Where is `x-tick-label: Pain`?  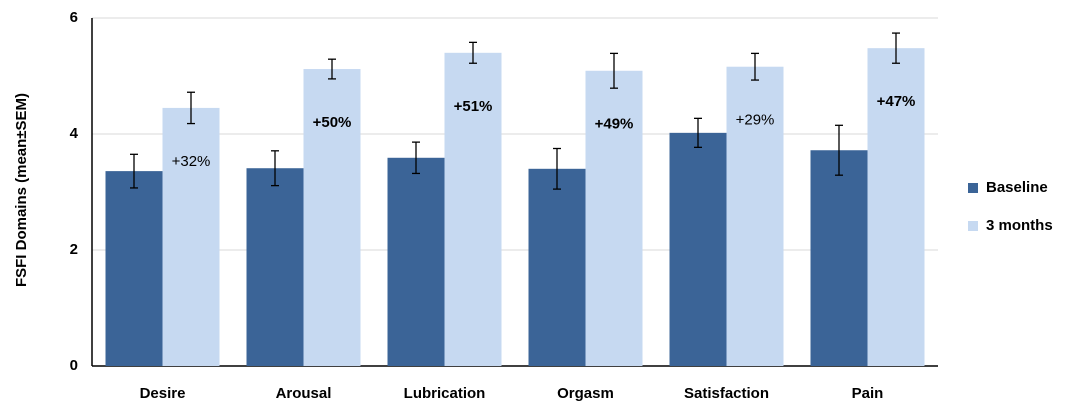
x-tick-label: Pain is located at coordinates (868, 393).